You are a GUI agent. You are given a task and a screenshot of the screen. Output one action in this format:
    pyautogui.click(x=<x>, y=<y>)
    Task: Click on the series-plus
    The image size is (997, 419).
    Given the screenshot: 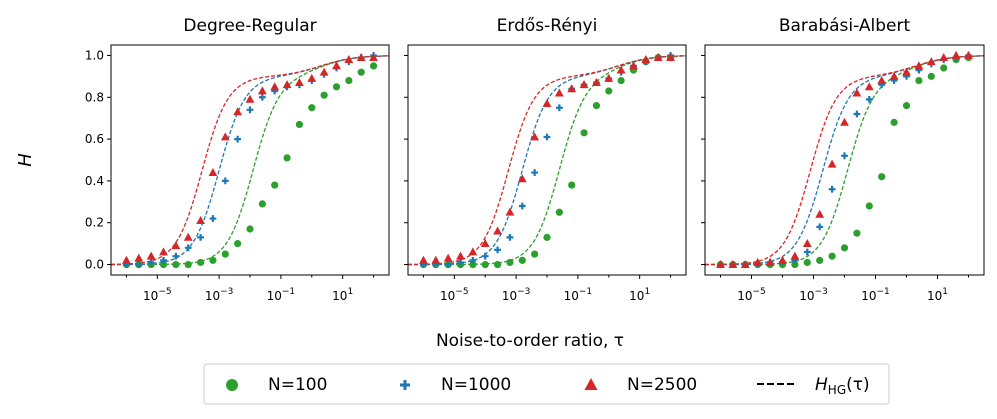 What is the action you would take?
    pyautogui.click(x=844, y=160)
    